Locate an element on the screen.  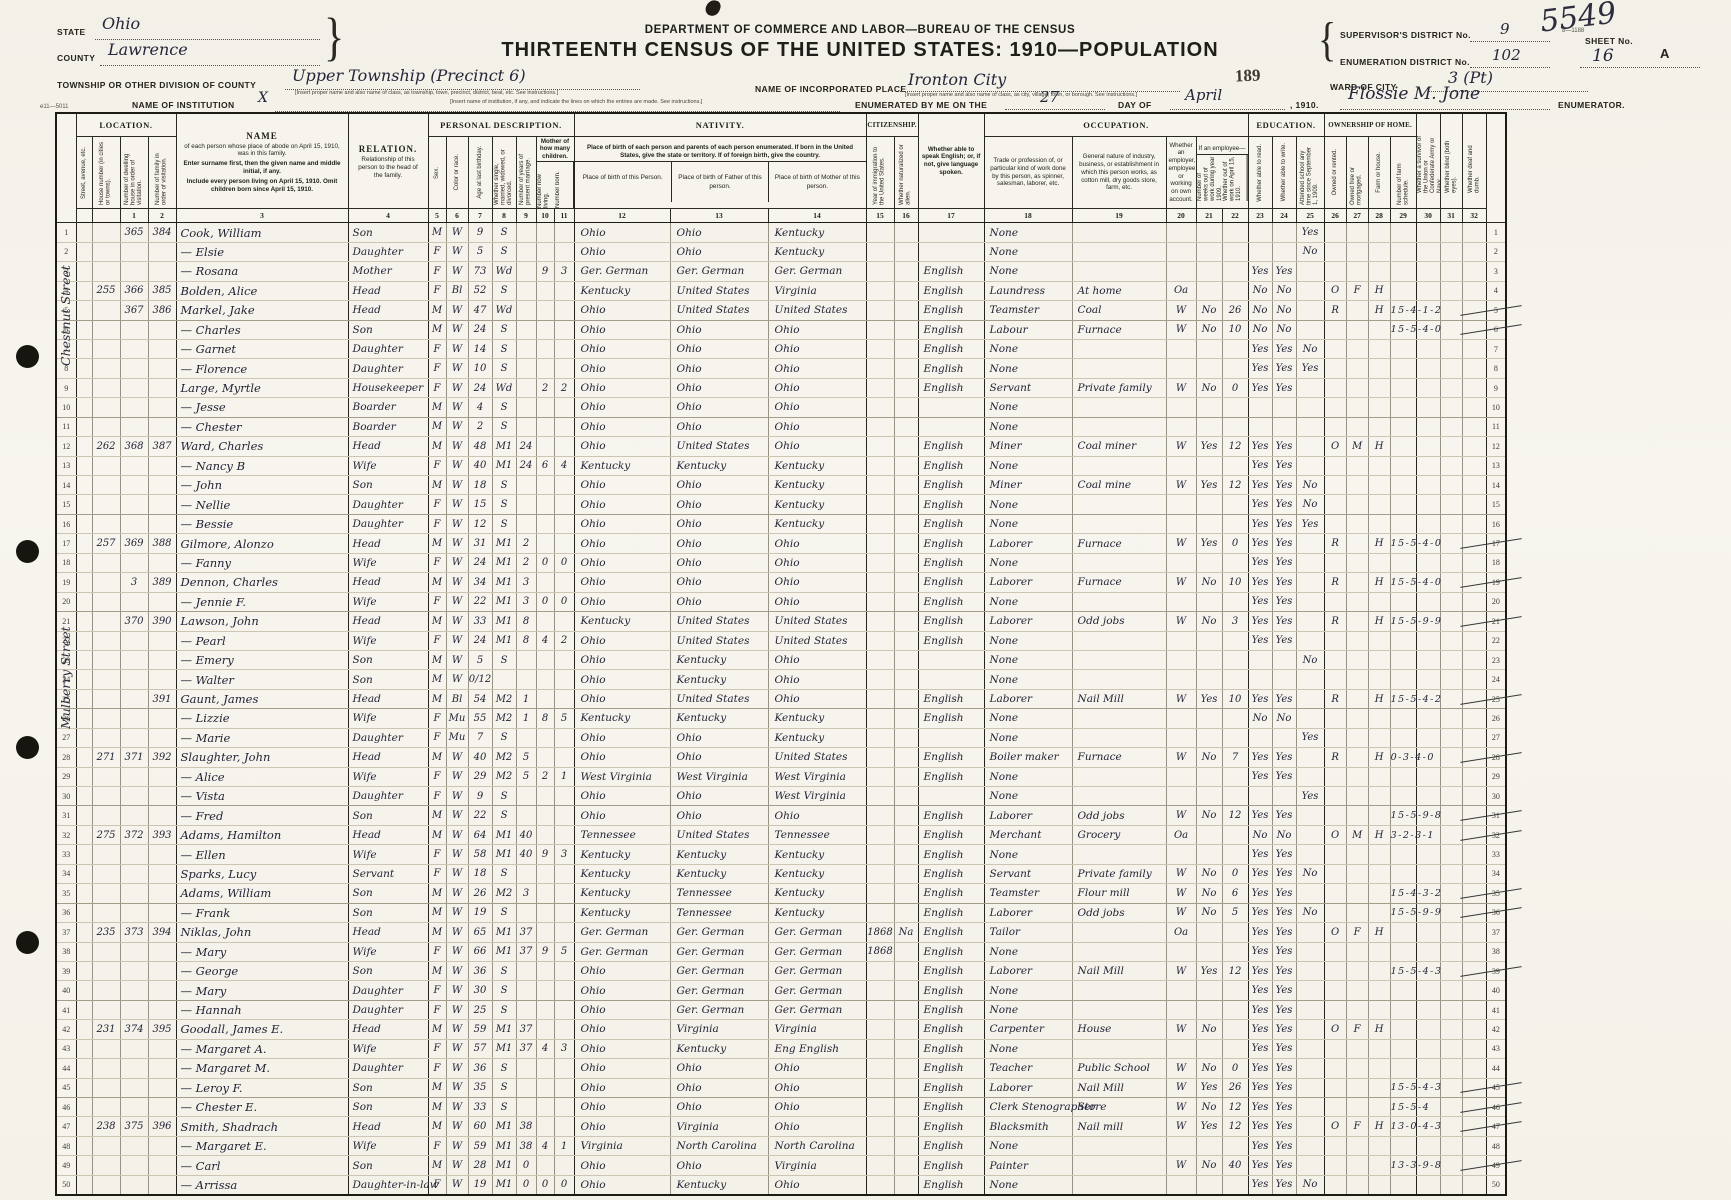
cell-age: 54 is located at coordinates (480, 699).